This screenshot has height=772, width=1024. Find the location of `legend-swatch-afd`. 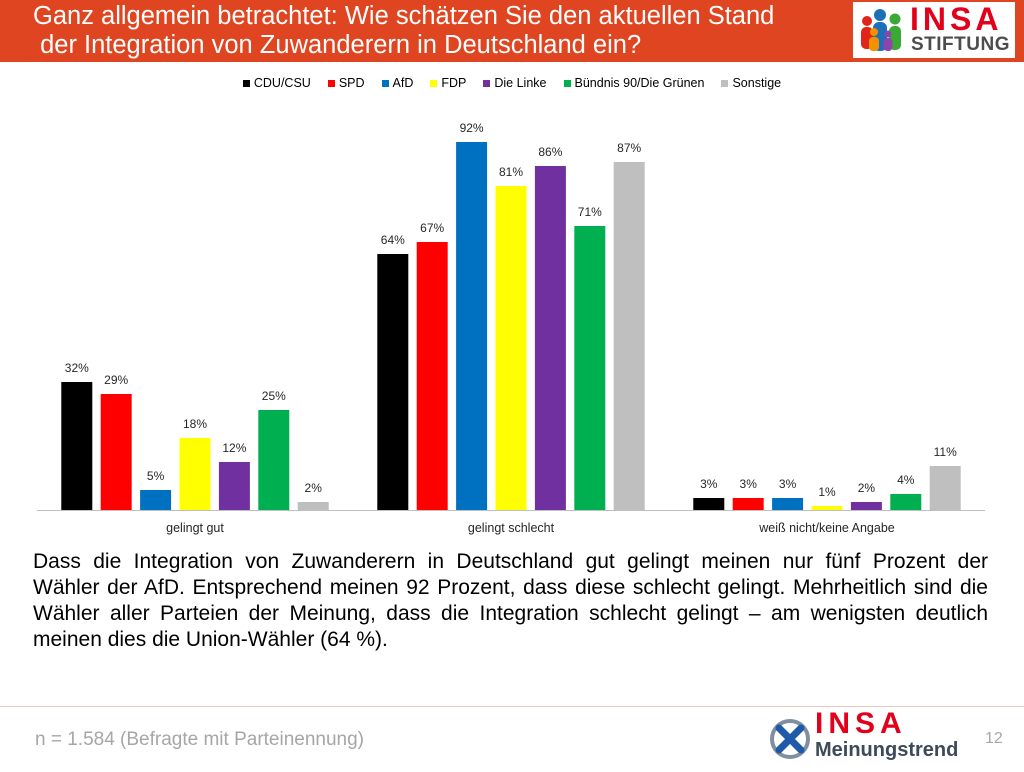

legend-swatch-afd is located at coordinates (385, 83).